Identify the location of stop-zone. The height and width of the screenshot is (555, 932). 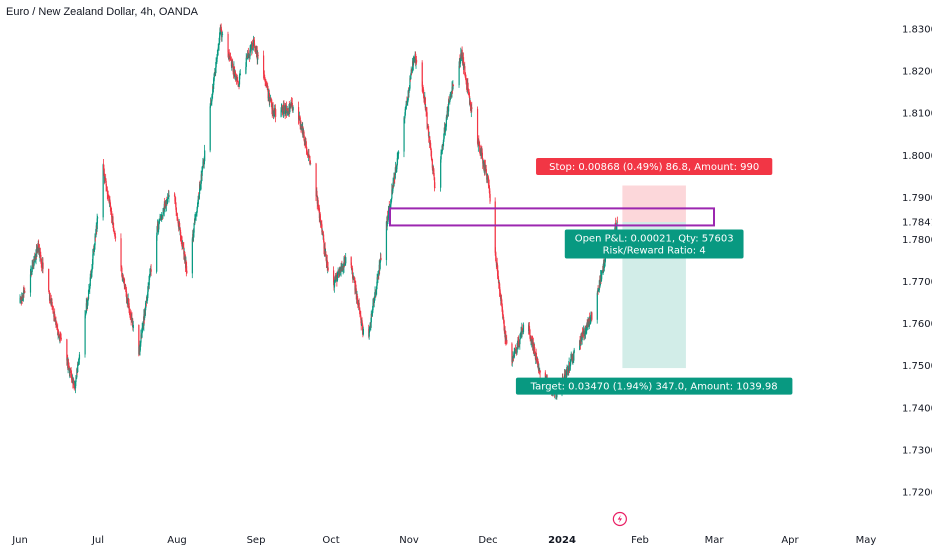
(654, 204).